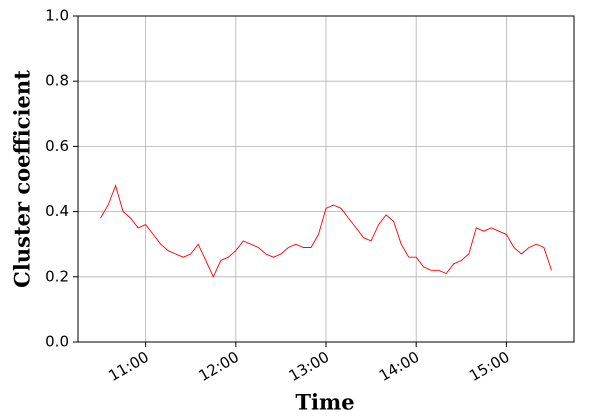 The width and height of the screenshot is (590, 418). Describe the element at coordinates (399, 366) in the screenshot. I see `x-tick-label: 14:00` at that location.